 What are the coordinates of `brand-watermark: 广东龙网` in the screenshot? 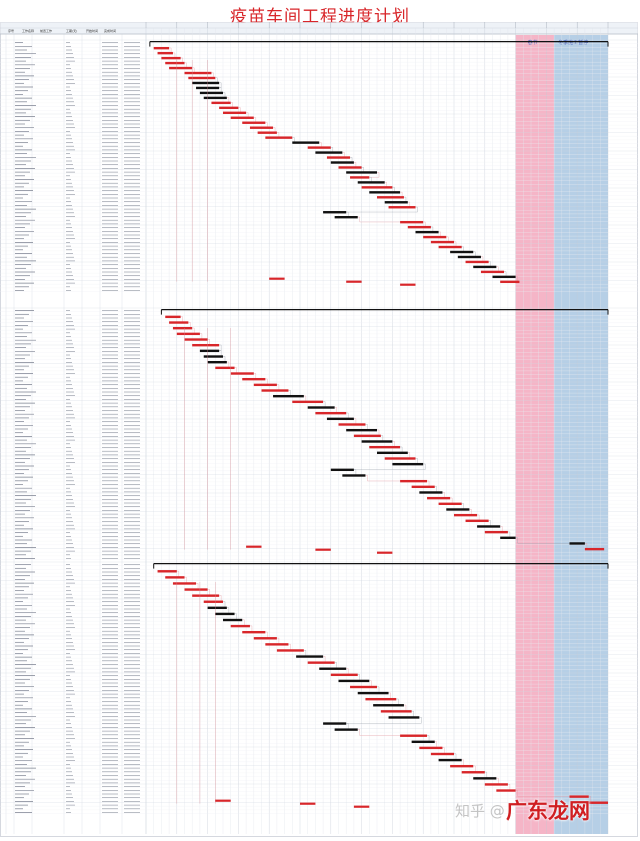 It's located at (548, 811).